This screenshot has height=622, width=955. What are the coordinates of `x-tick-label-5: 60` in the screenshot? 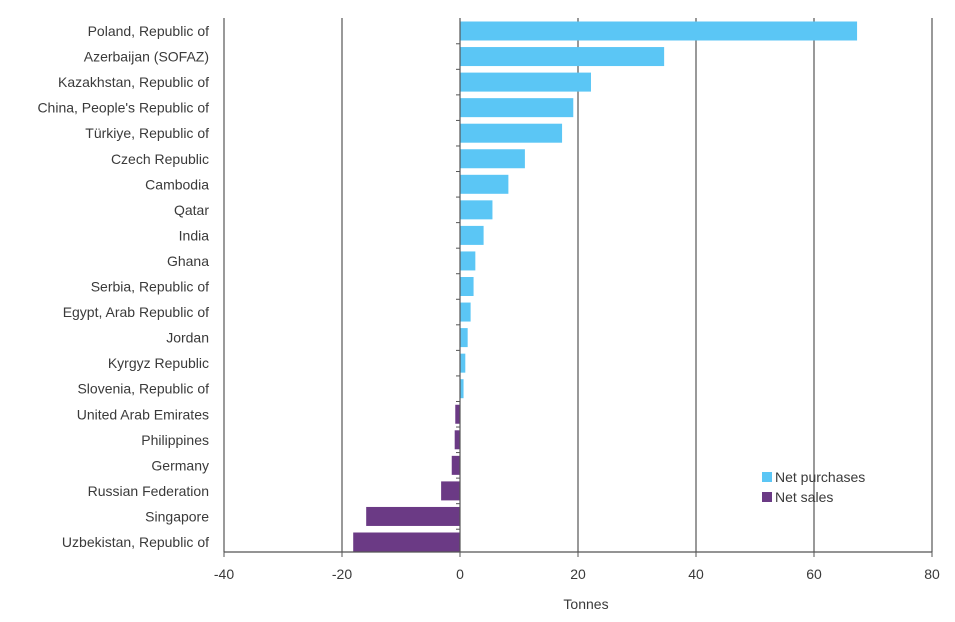 It's located at (814, 574).